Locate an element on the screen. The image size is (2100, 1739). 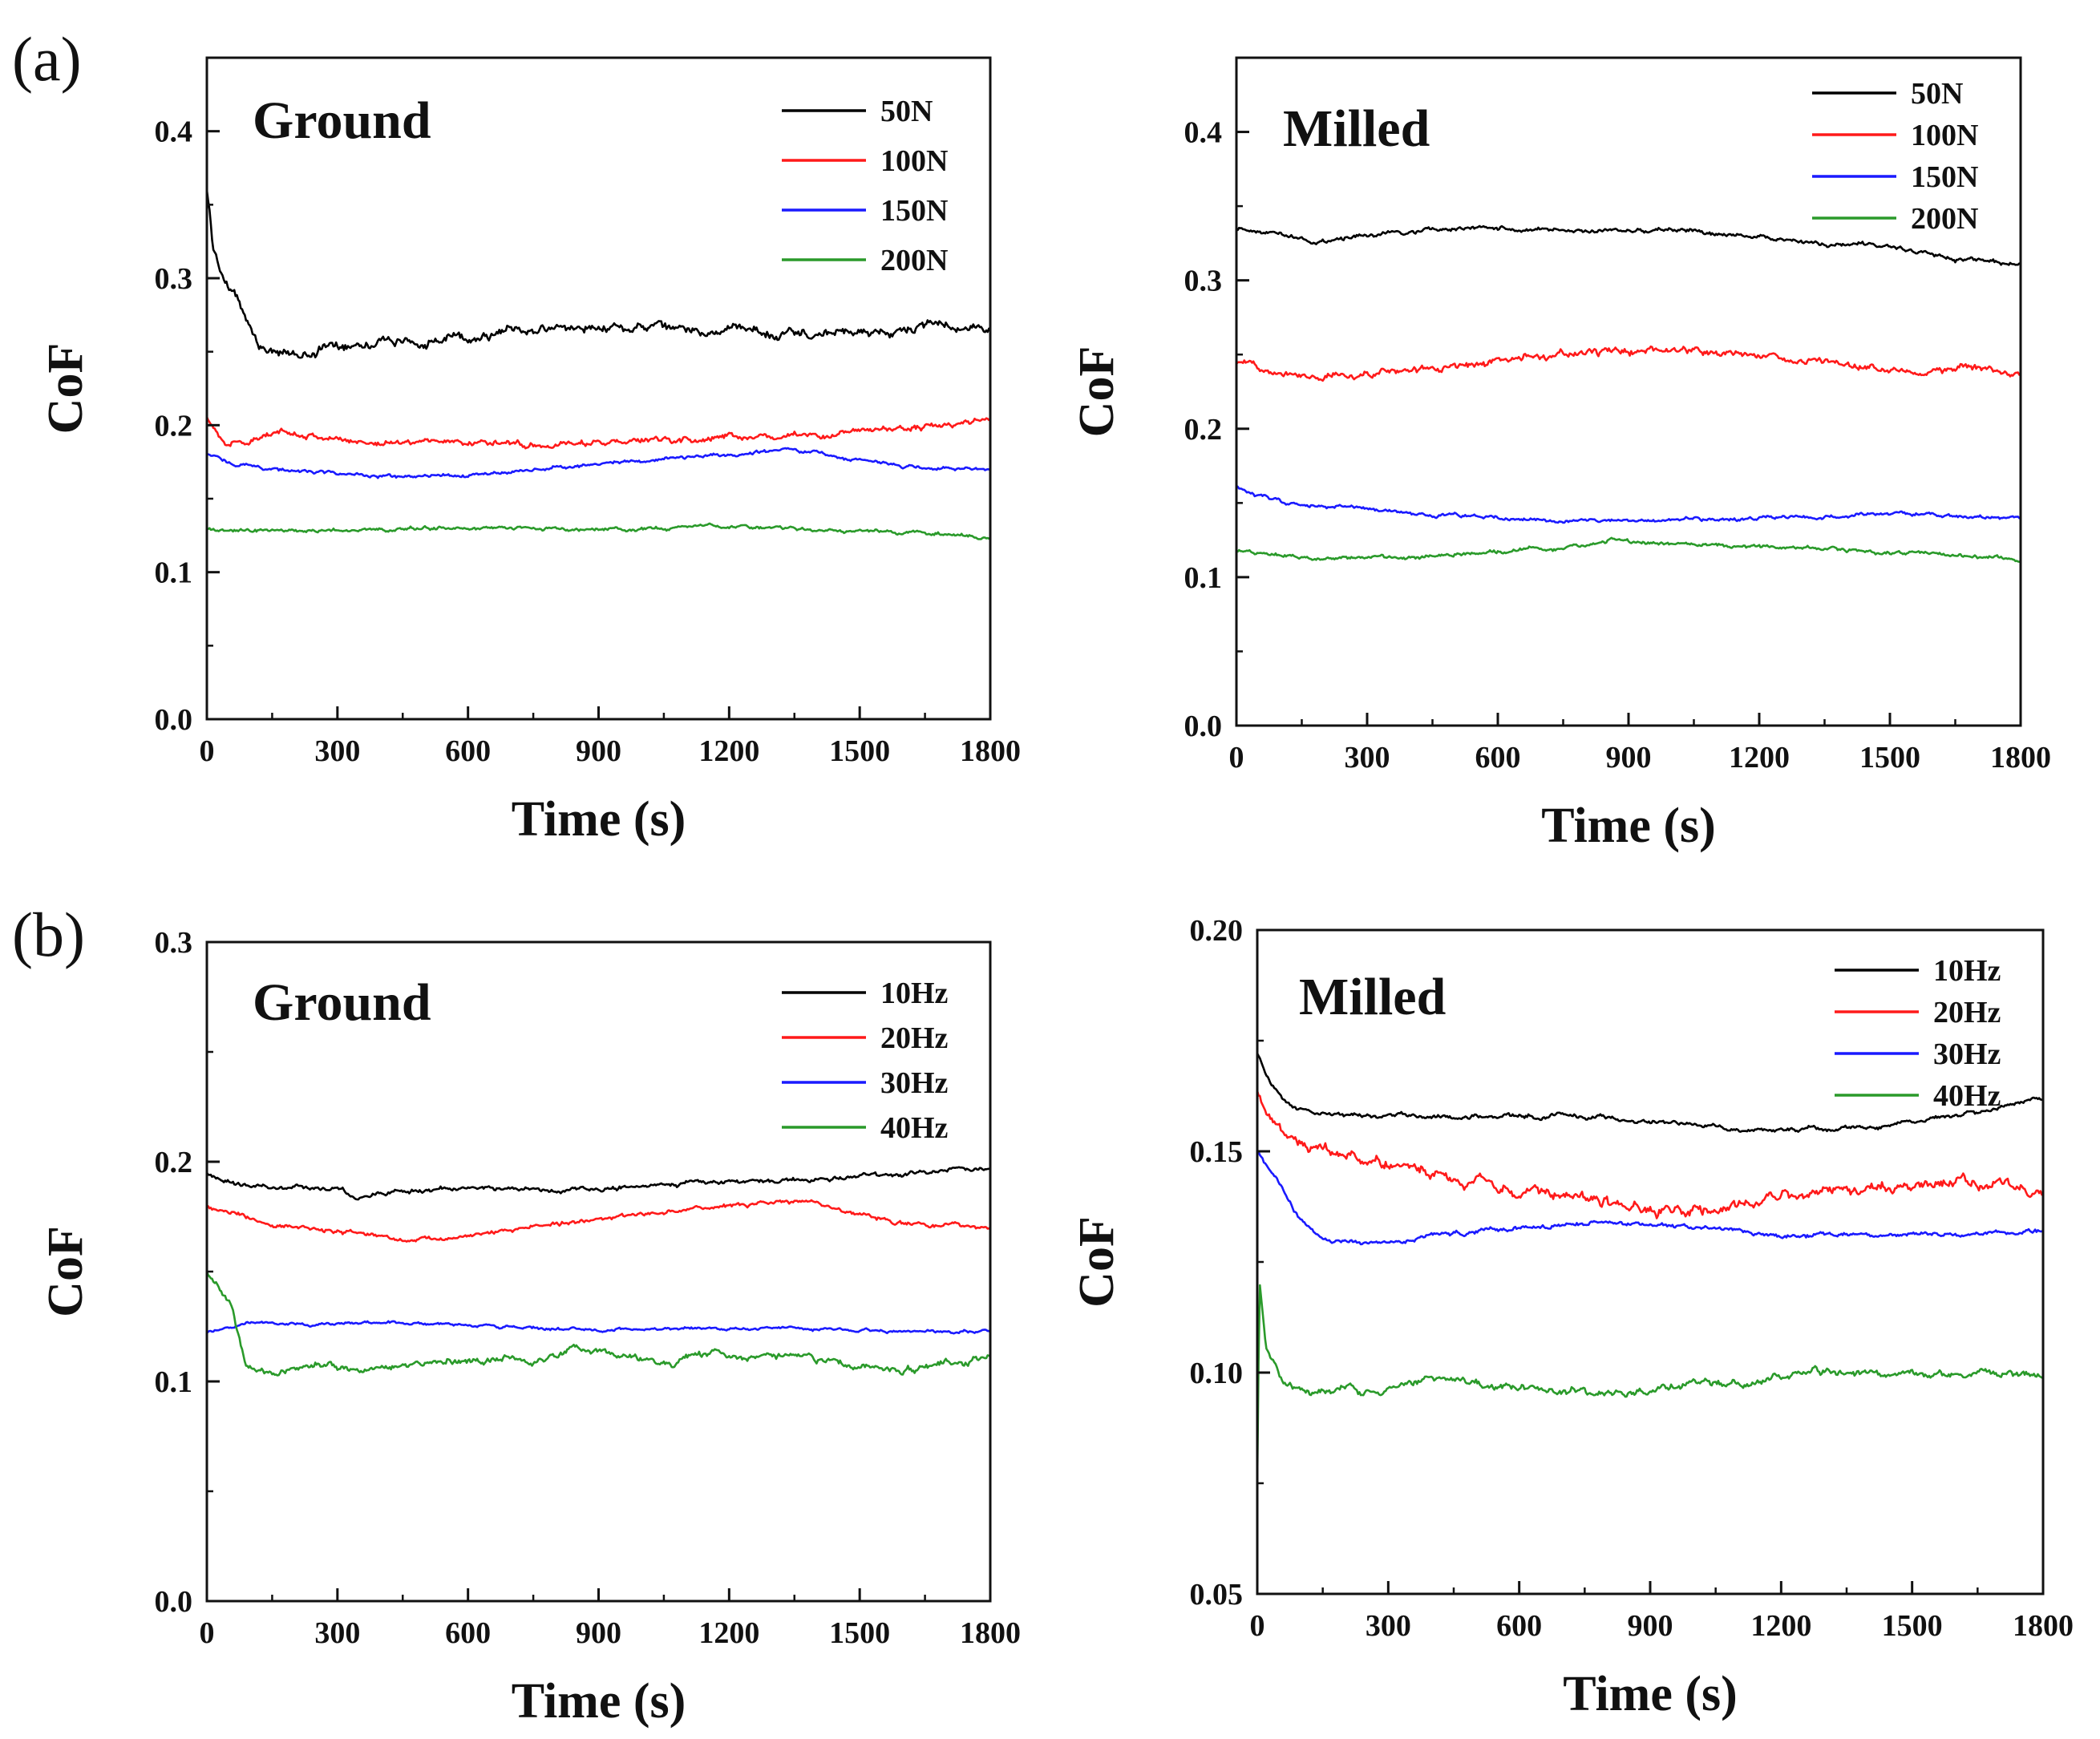
y-tick-label: 0.05 is located at coordinates (1217, 1595).